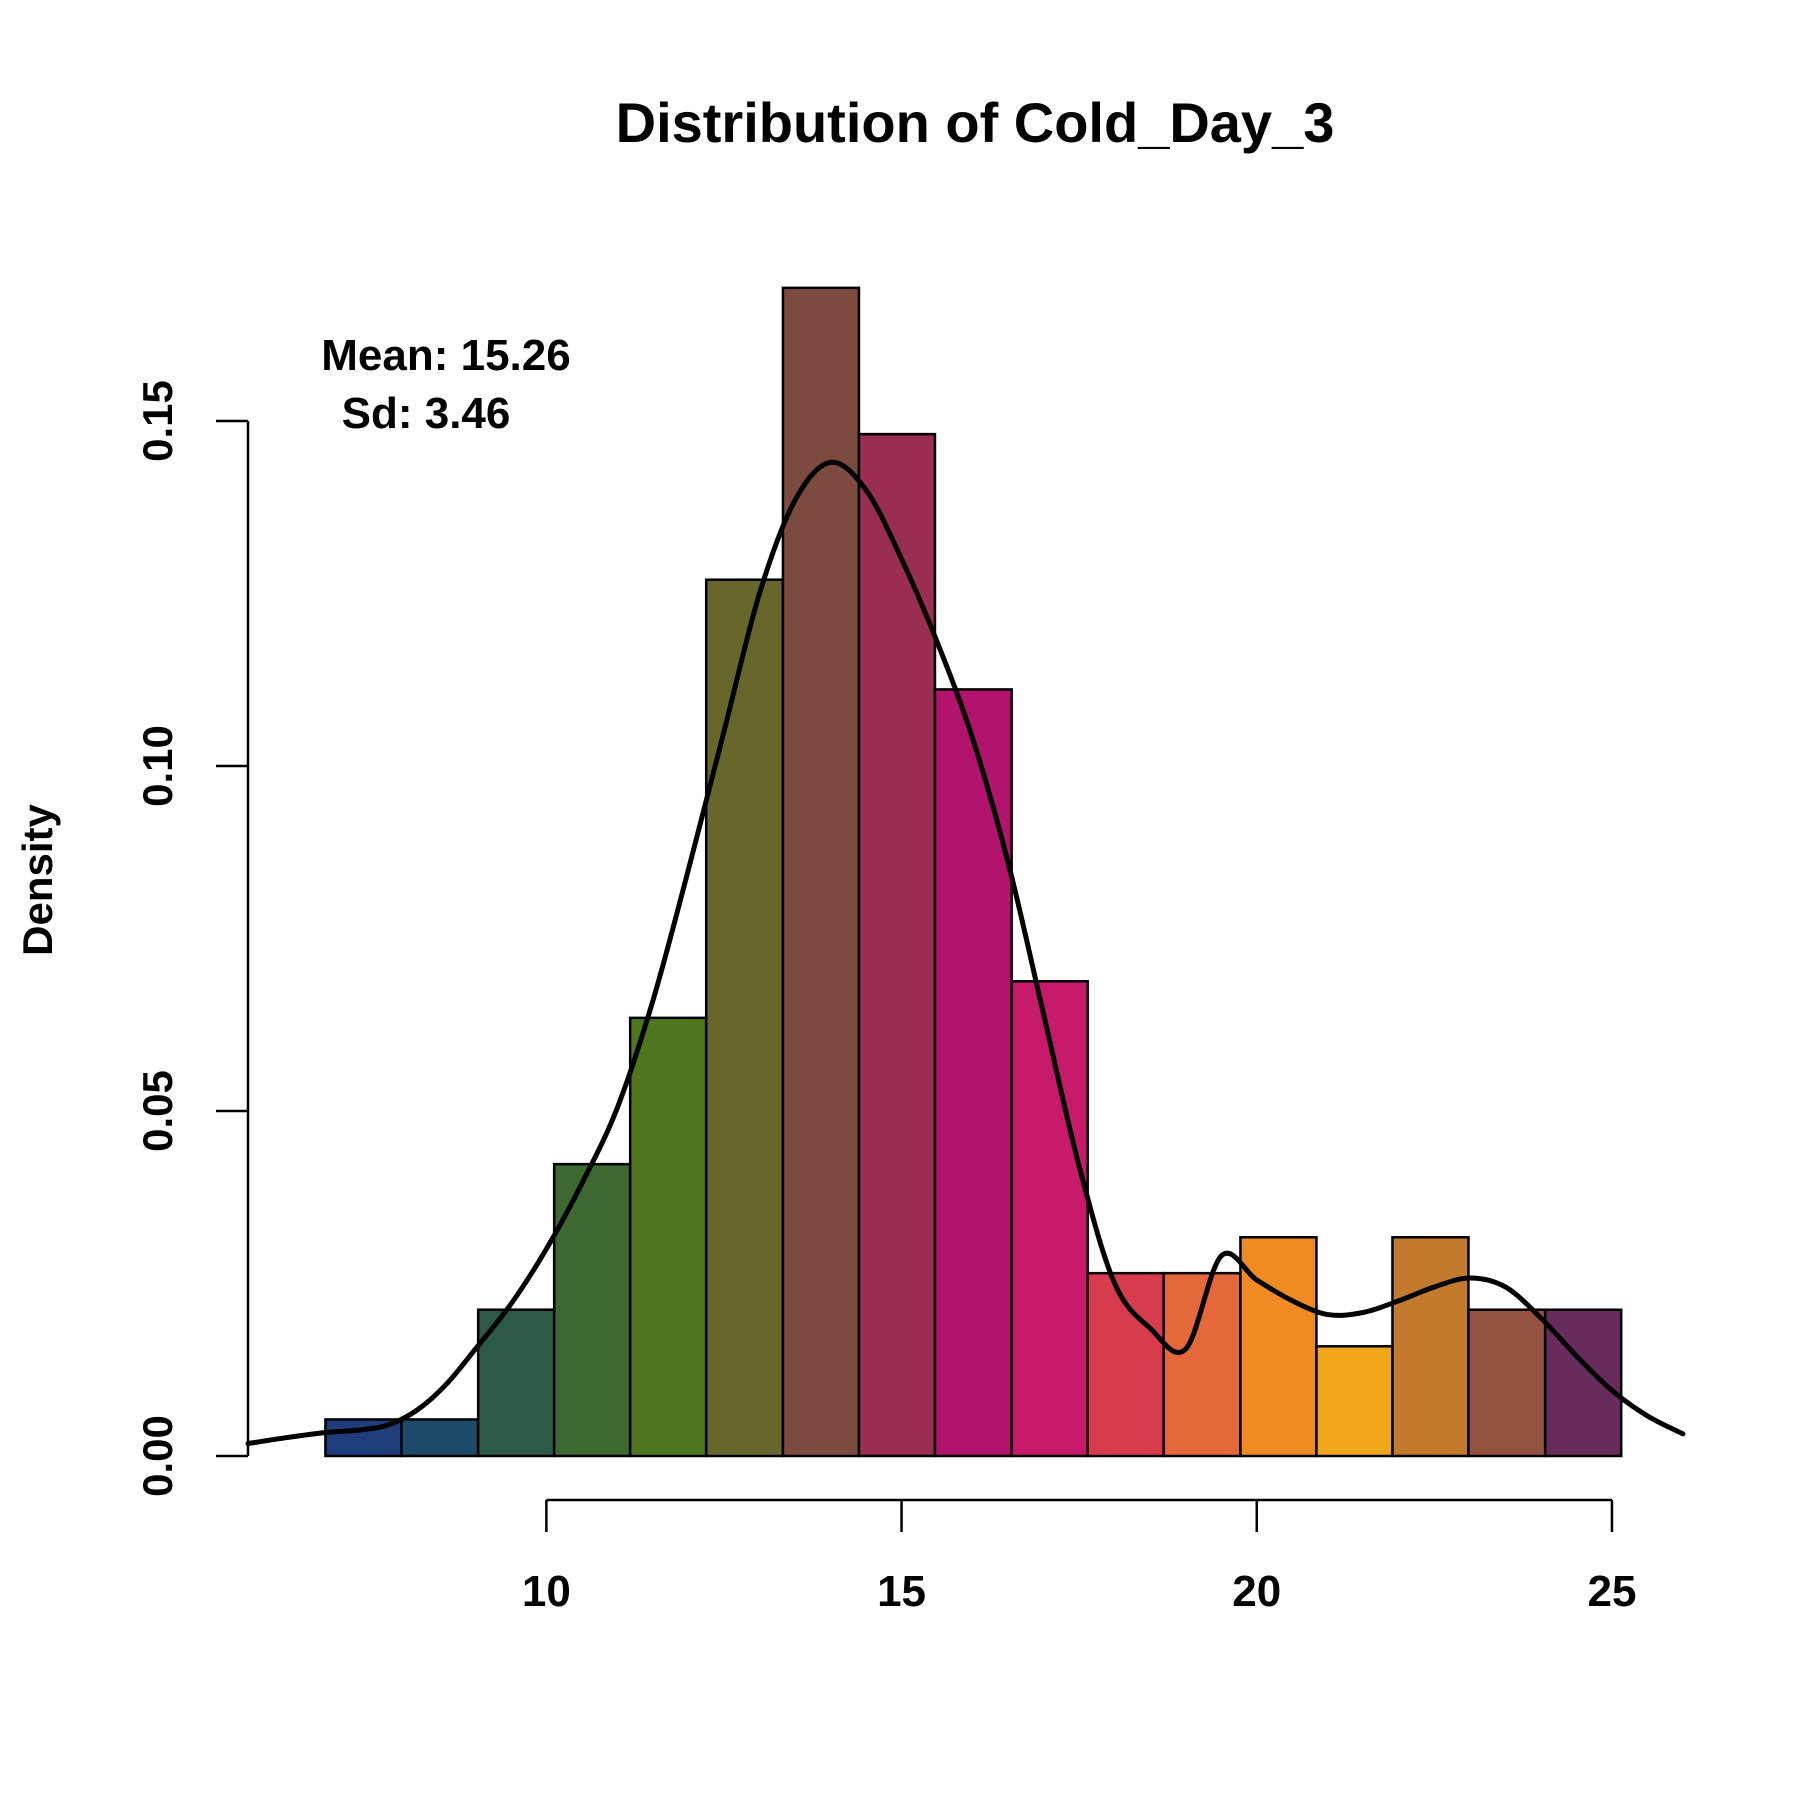 This screenshot has width=1800, height=1800. What do you see at coordinates (426, 413) in the screenshot?
I see `sd-annotation: Sd: 3.46` at bounding box center [426, 413].